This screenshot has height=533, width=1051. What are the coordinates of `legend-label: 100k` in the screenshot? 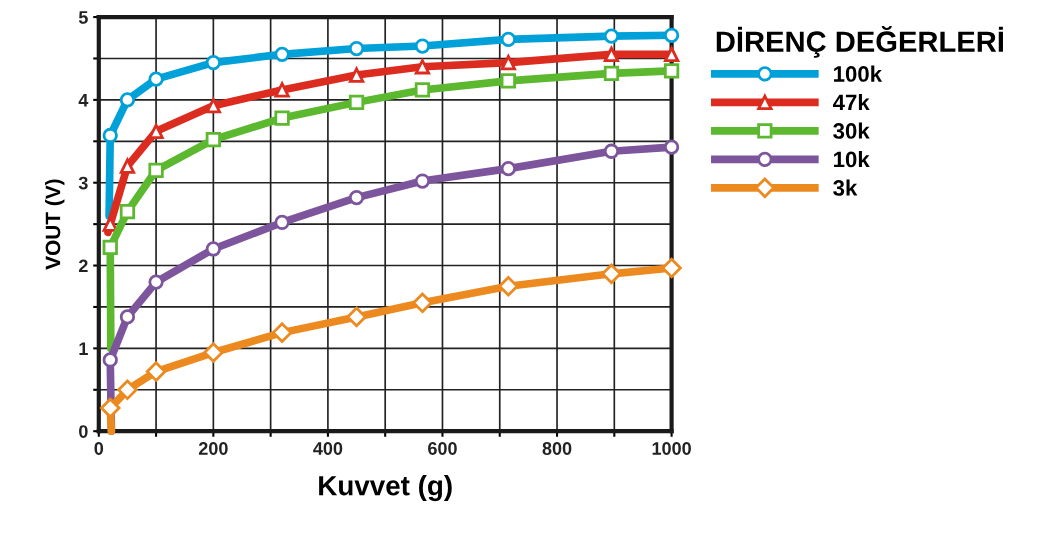 It's located at (858, 73).